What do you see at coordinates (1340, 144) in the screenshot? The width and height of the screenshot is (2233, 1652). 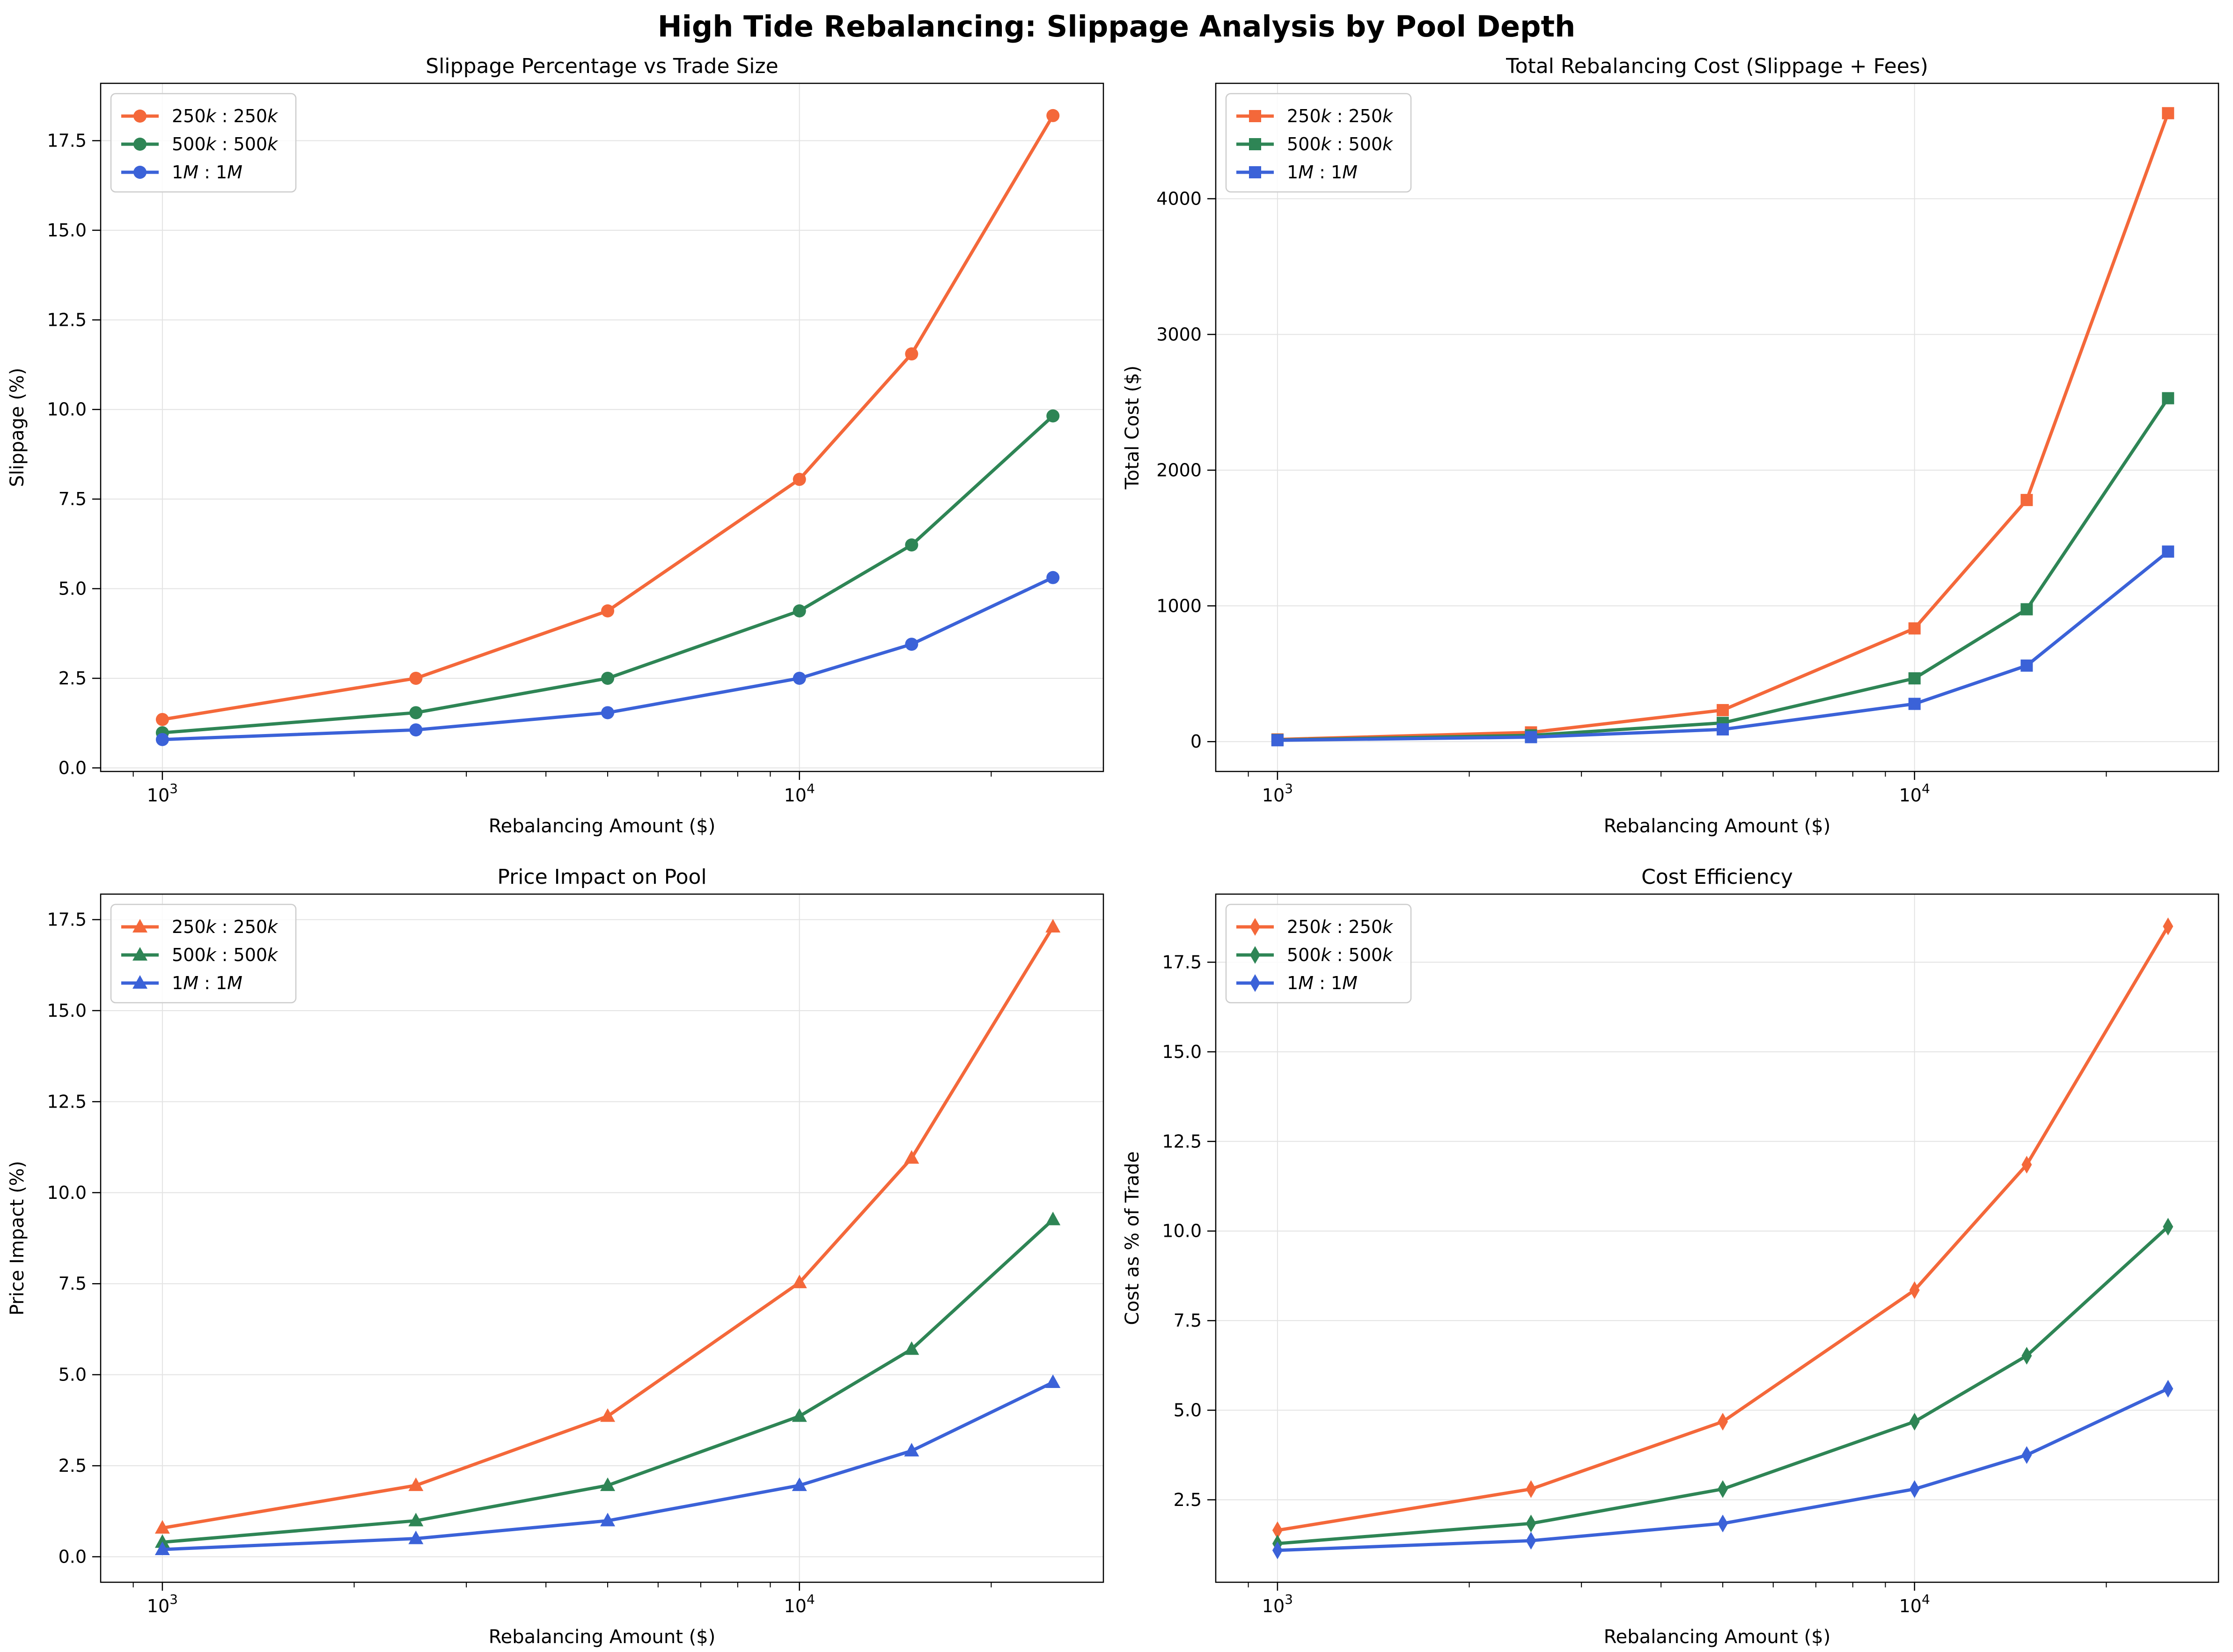 I see `legend-label: 500k` at bounding box center [1340, 144].